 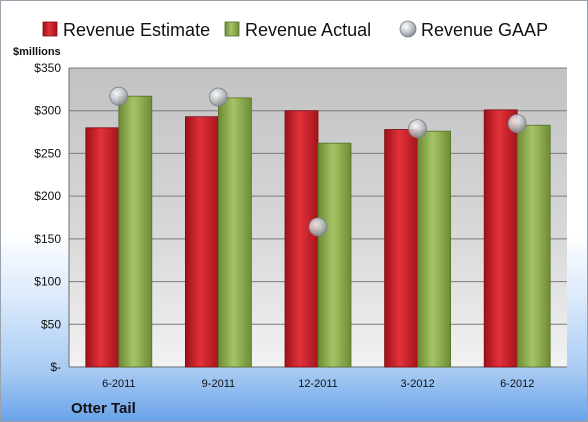 What do you see at coordinates (517, 384) in the screenshot?
I see `x-tick-label: 6-2012` at bounding box center [517, 384].